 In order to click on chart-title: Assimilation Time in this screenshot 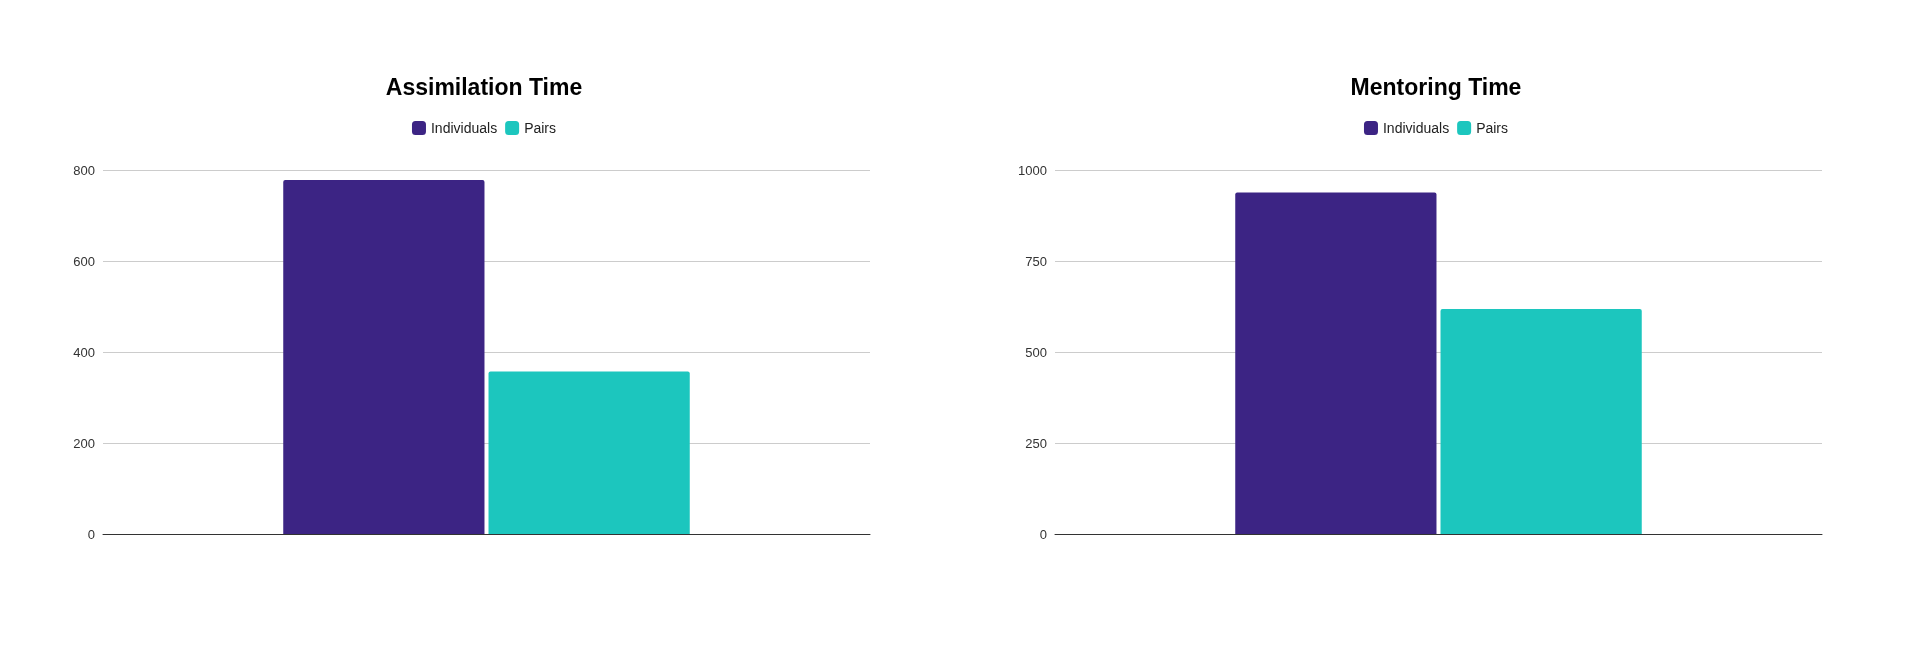, I will do `click(484, 86)`.